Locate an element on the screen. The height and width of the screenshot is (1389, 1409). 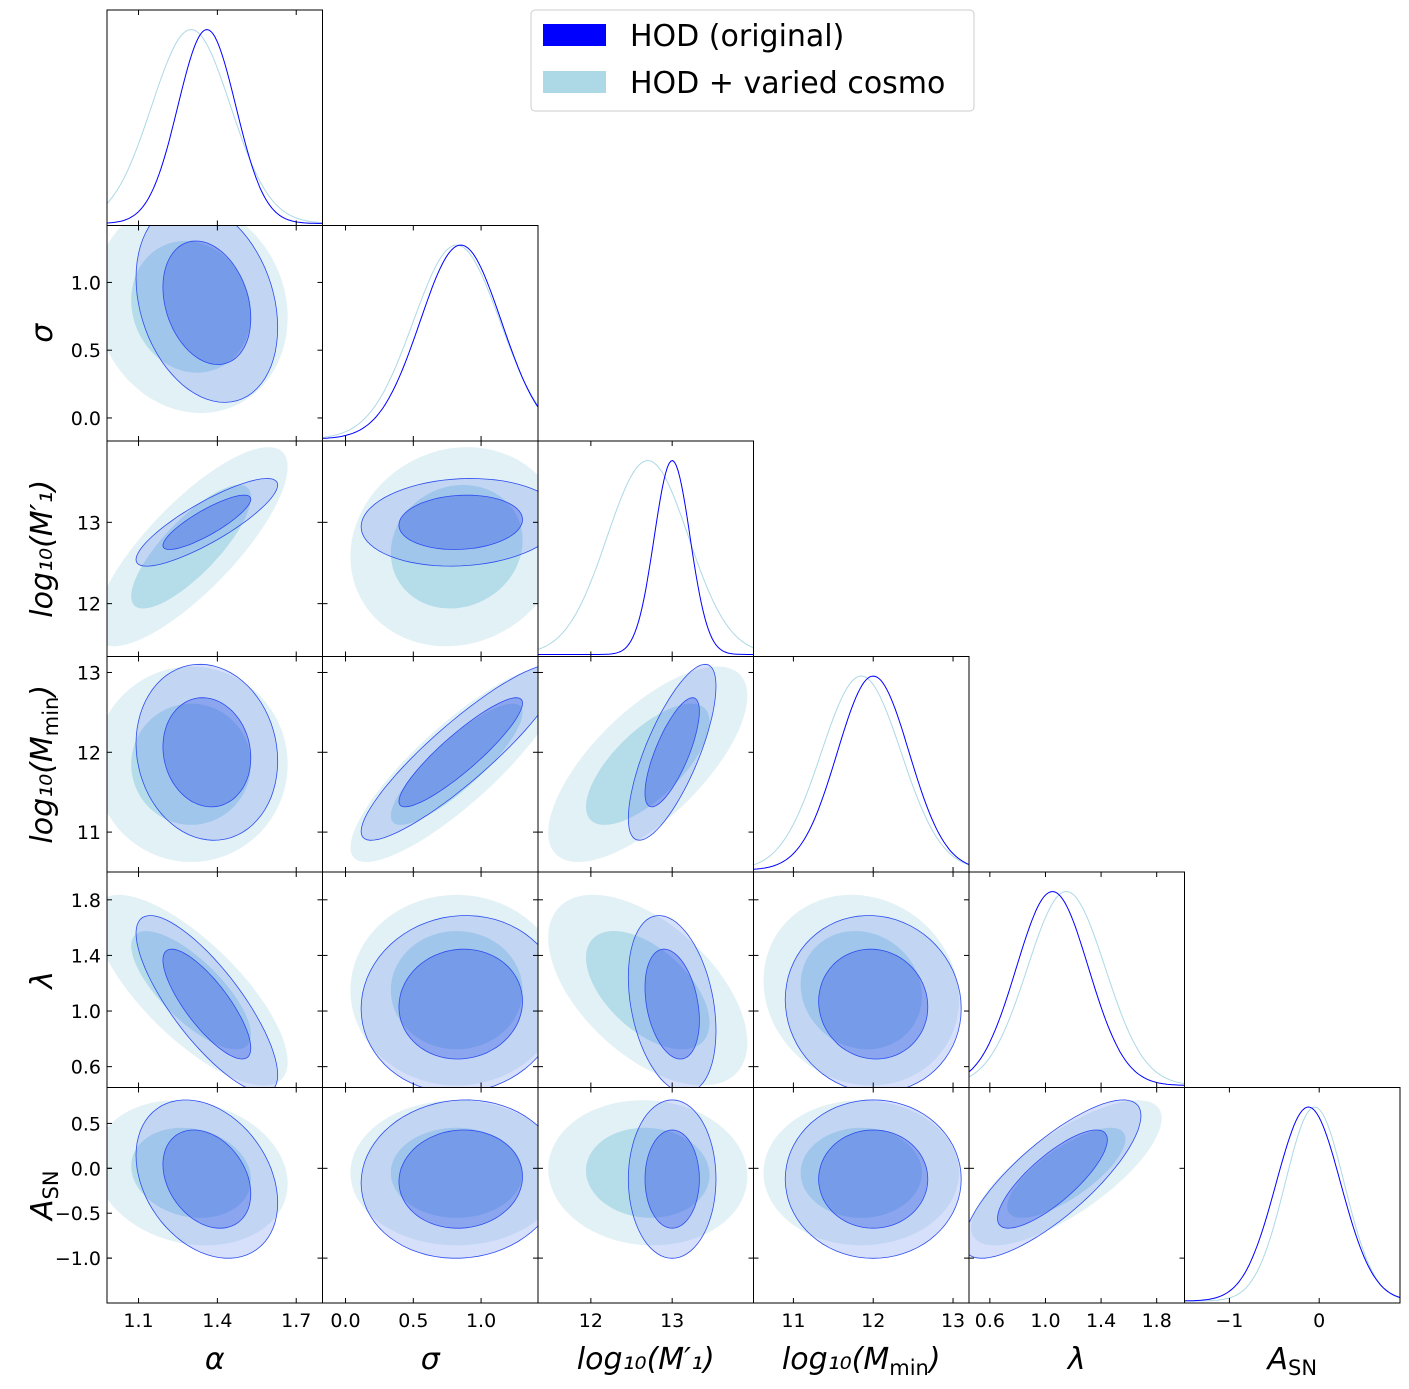
contour-hod-original-68-sigma-A_SN is located at coordinates (460, 1179).